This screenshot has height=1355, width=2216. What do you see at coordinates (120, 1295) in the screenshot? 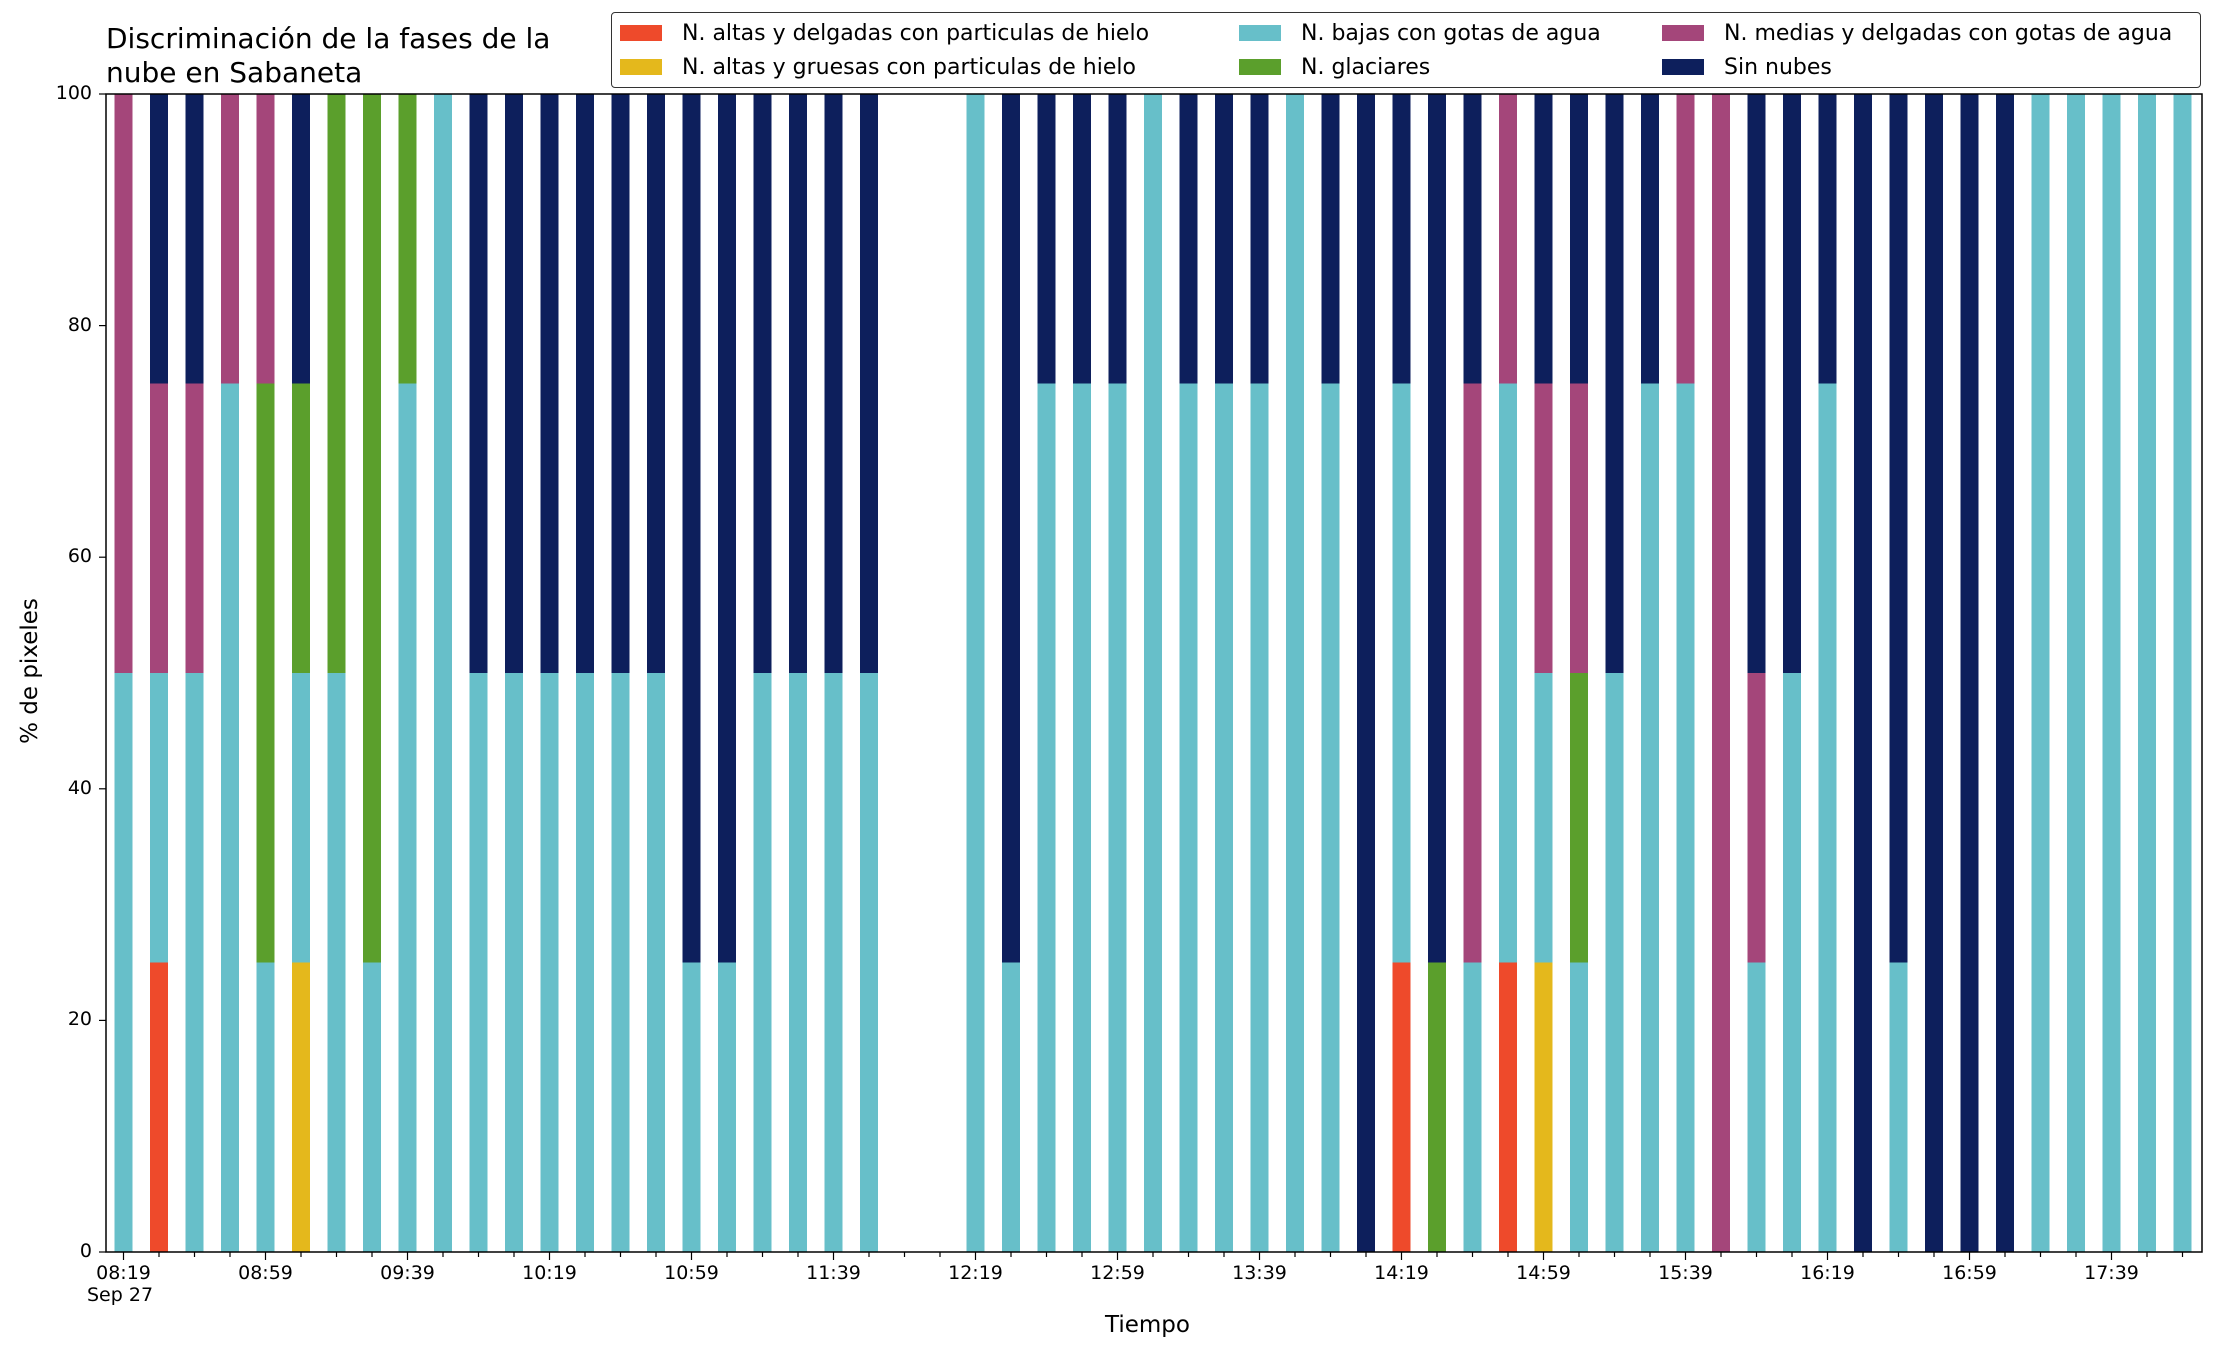
I see `x-date-label: Sep 27` at bounding box center [120, 1295].